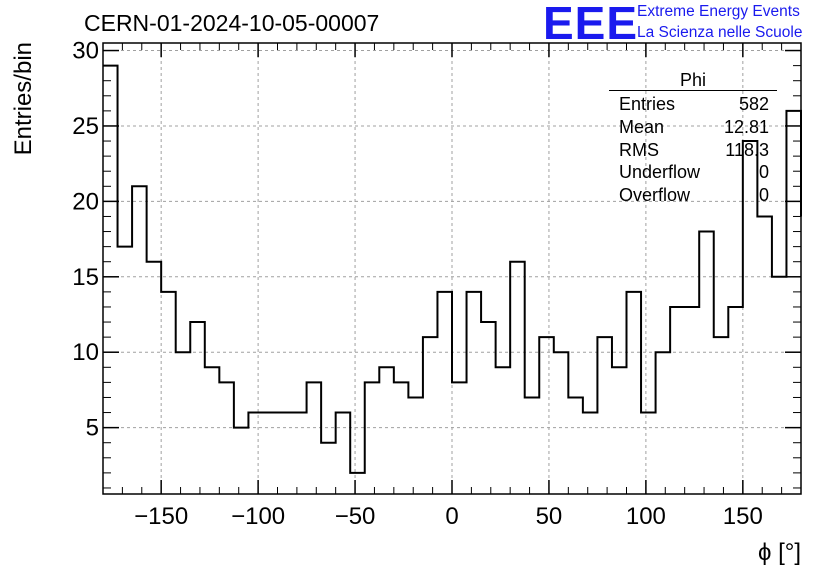  I want to click on y-tick-label: 25, so click(85, 126).